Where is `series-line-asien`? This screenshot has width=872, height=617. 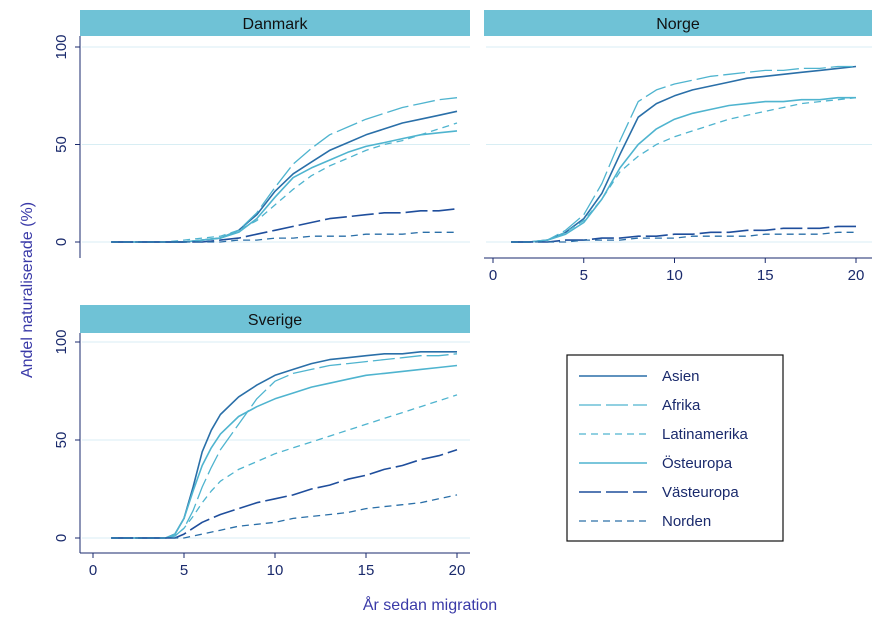 series-line-asien is located at coordinates (684, 154).